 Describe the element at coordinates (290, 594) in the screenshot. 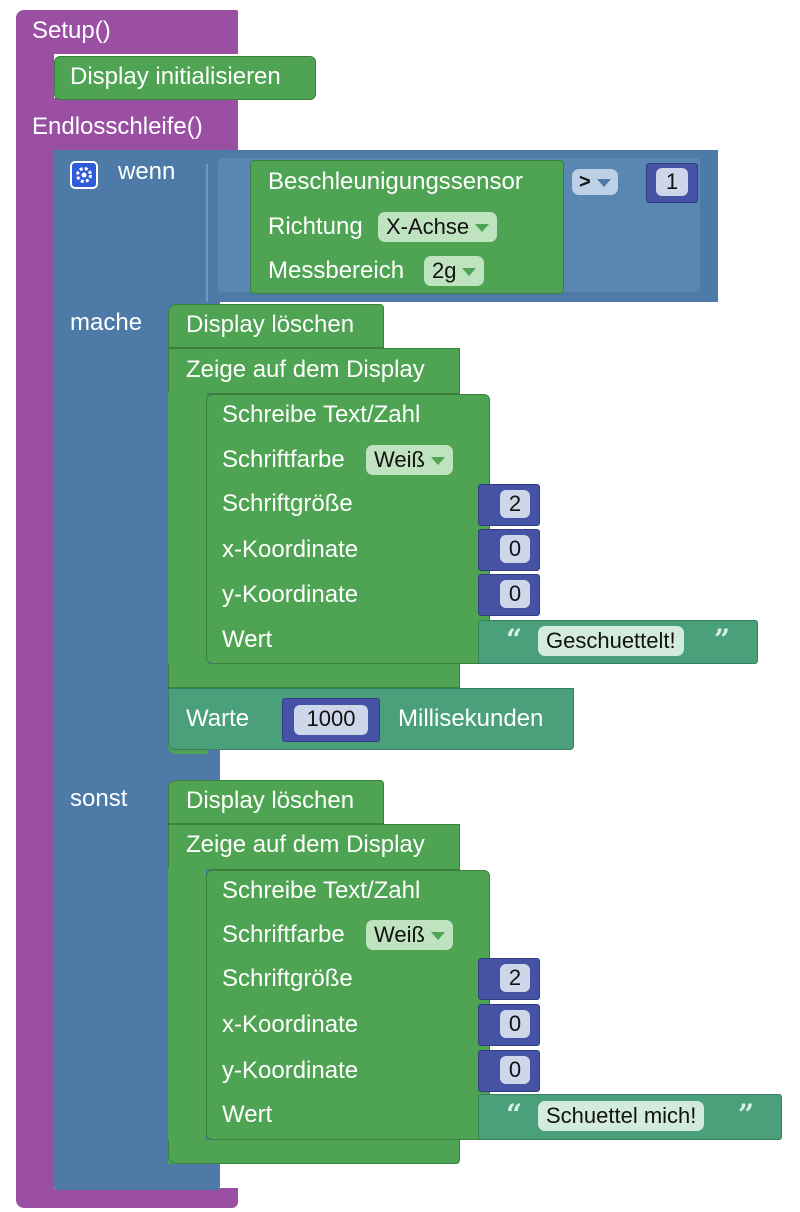

I see `then-y-label: y-Koordinate` at that location.